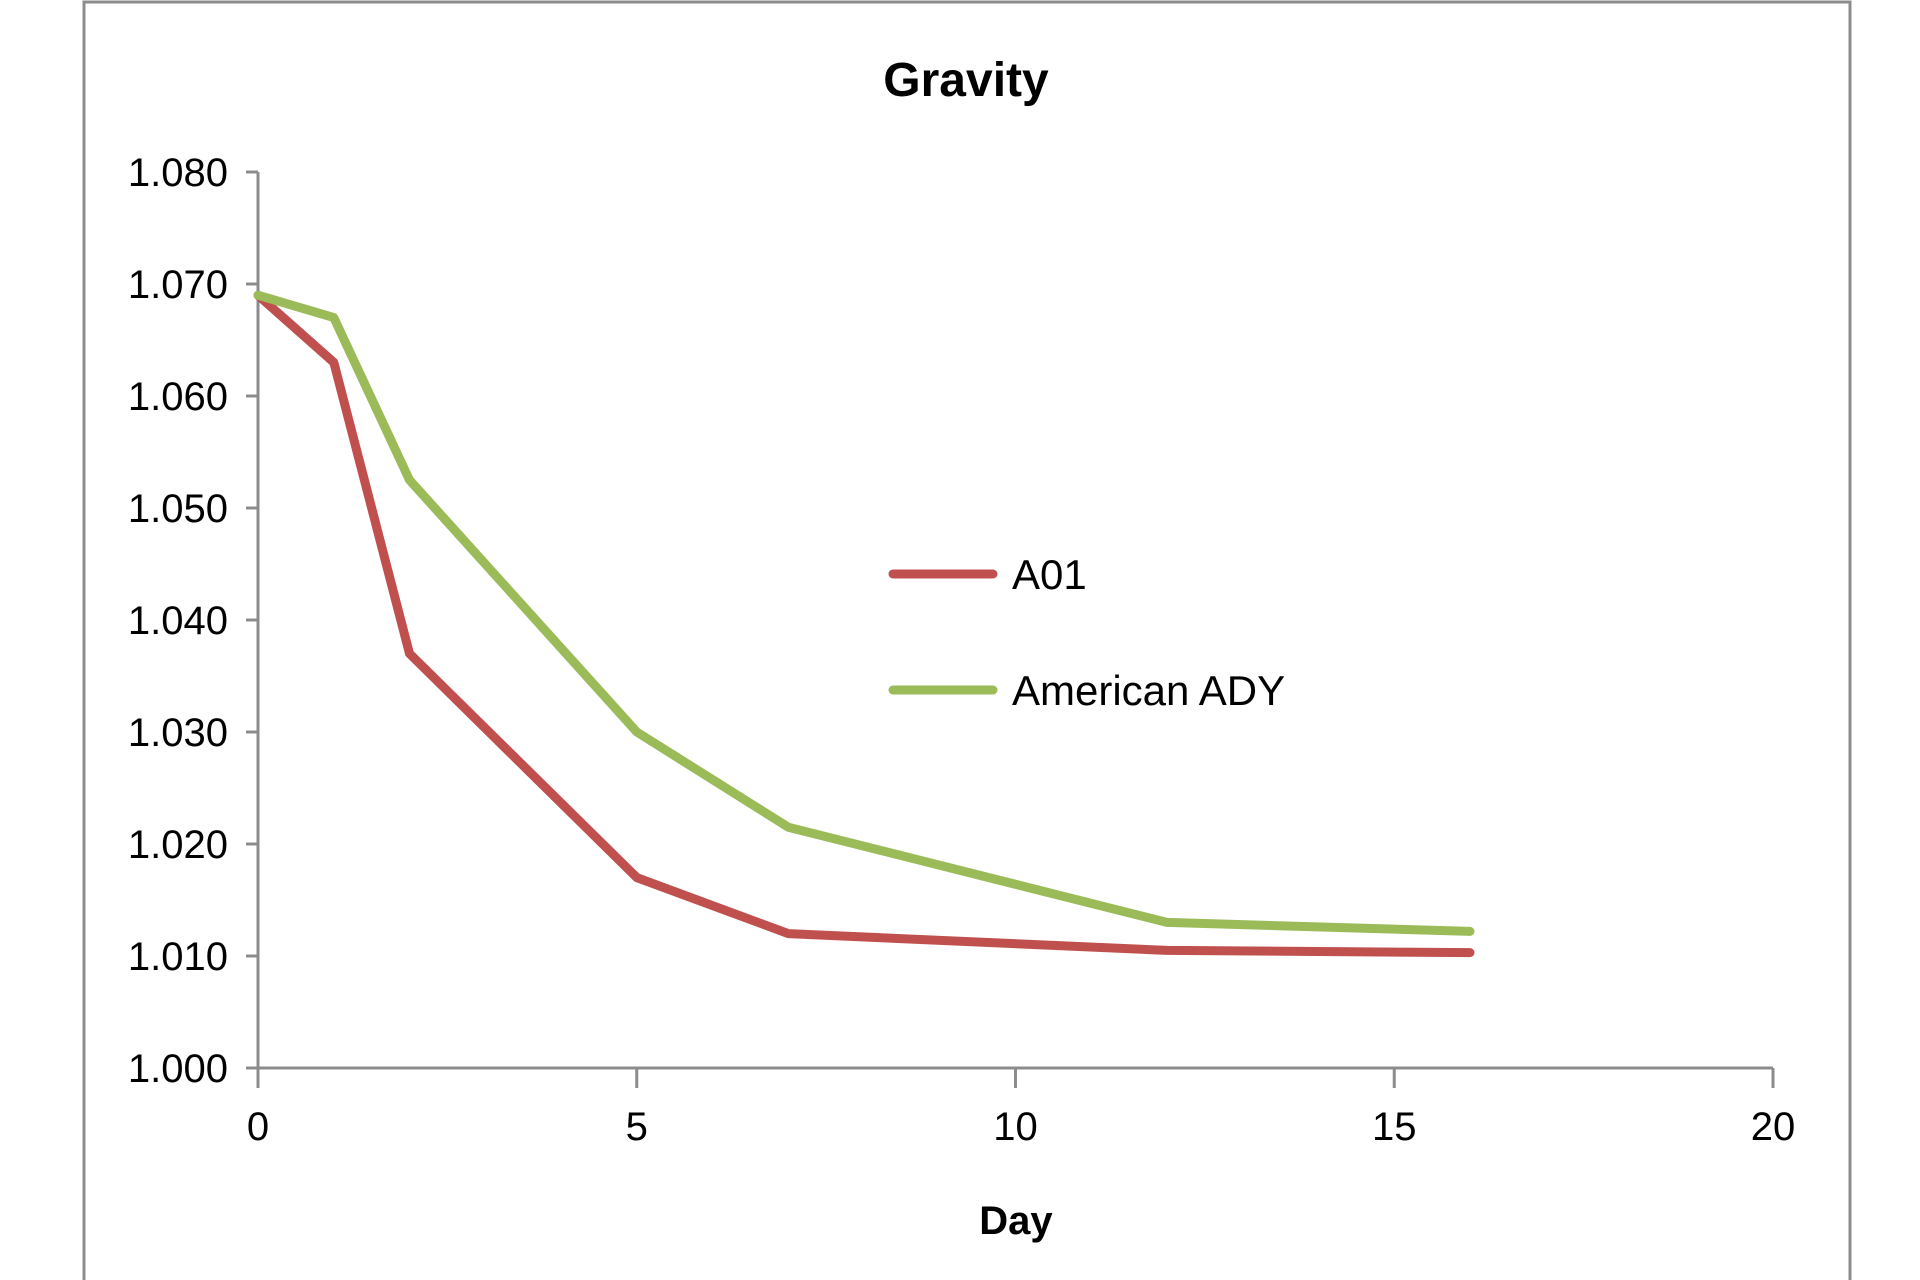  What do you see at coordinates (178, 957) in the screenshot?
I see `y-tick-label: 1.010` at bounding box center [178, 957].